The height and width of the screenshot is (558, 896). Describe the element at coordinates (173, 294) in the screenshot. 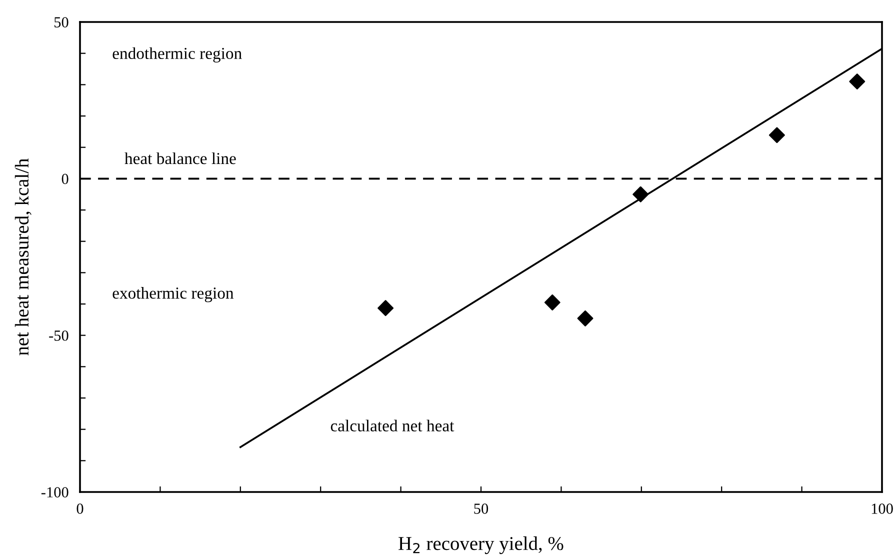

I see `annotation: exothermic region` at that location.